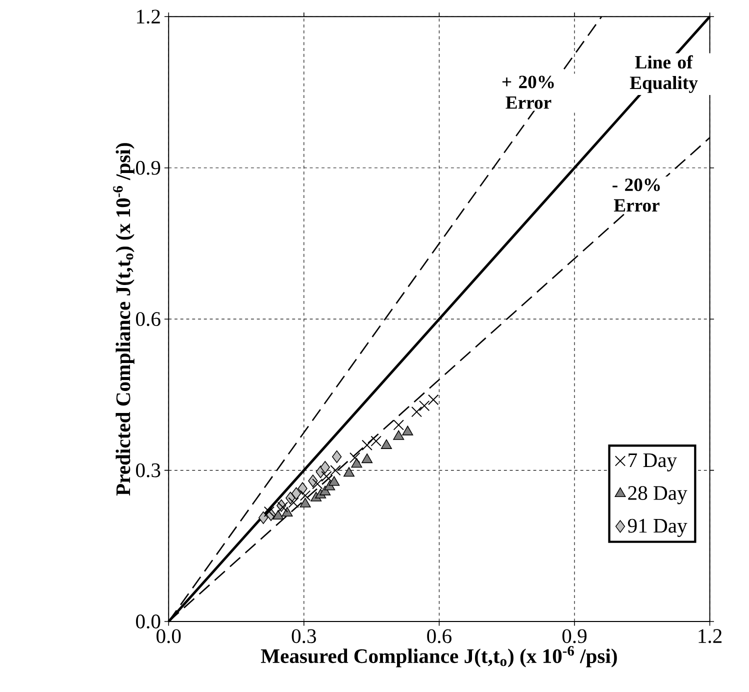 The height and width of the screenshot is (692, 749). What do you see at coordinates (148, 167) in the screenshot?
I see `y-tick-label: 0.9` at bounding box center [148, 167].